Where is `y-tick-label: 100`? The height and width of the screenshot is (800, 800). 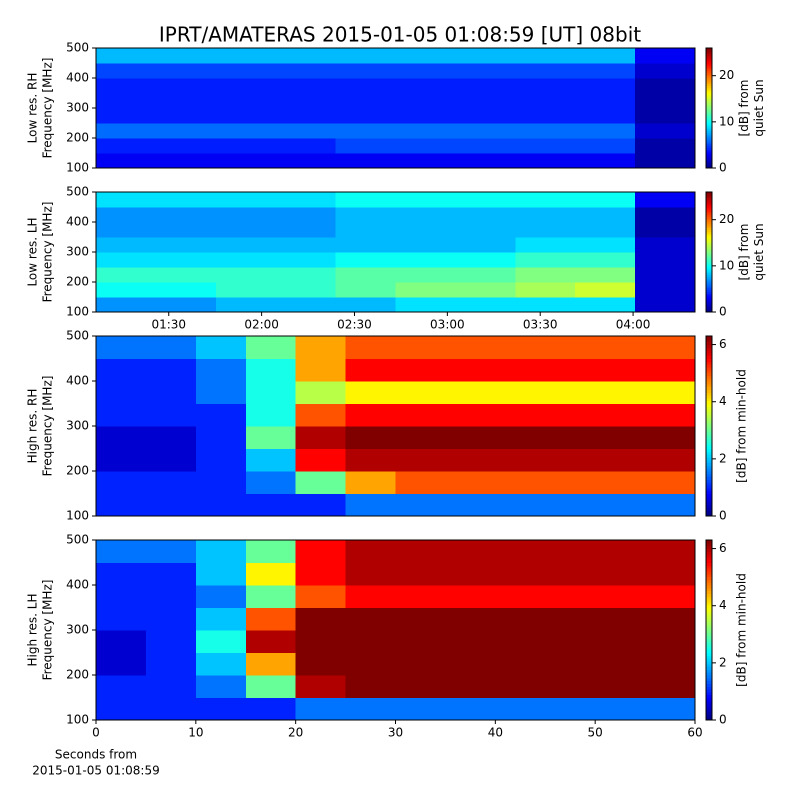
y-tick-label: 100 is located at coordinates (77, 168).